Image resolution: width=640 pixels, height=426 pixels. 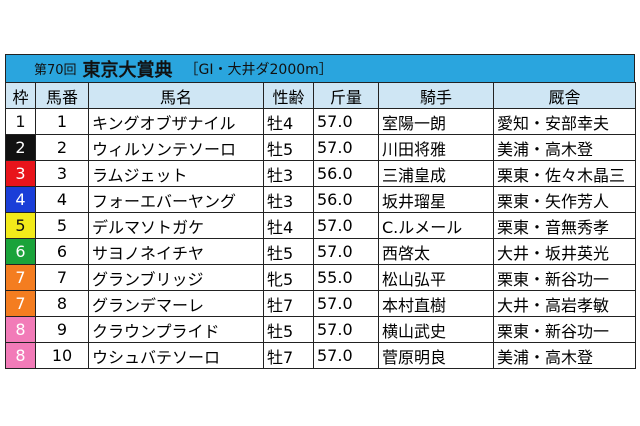 I want to click on horse-number-cell: 10, so click(x=62, y=355).